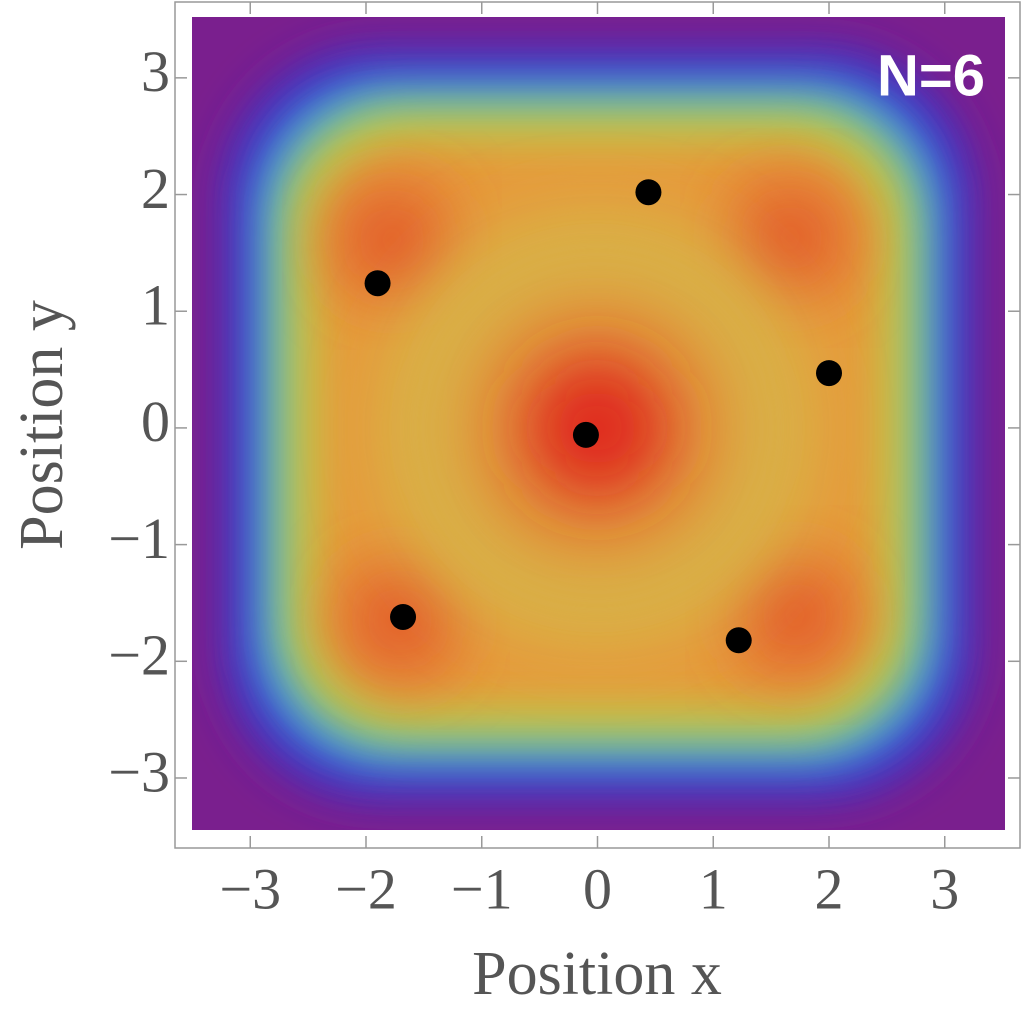  I want to click on x-tick-label: 2, so click(829, 888).